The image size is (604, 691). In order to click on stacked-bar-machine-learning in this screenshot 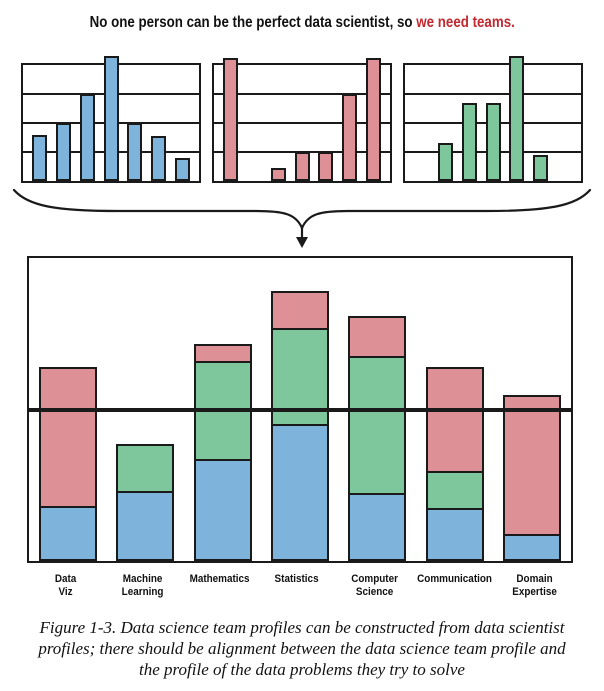, I will do `click(145, 502)`.